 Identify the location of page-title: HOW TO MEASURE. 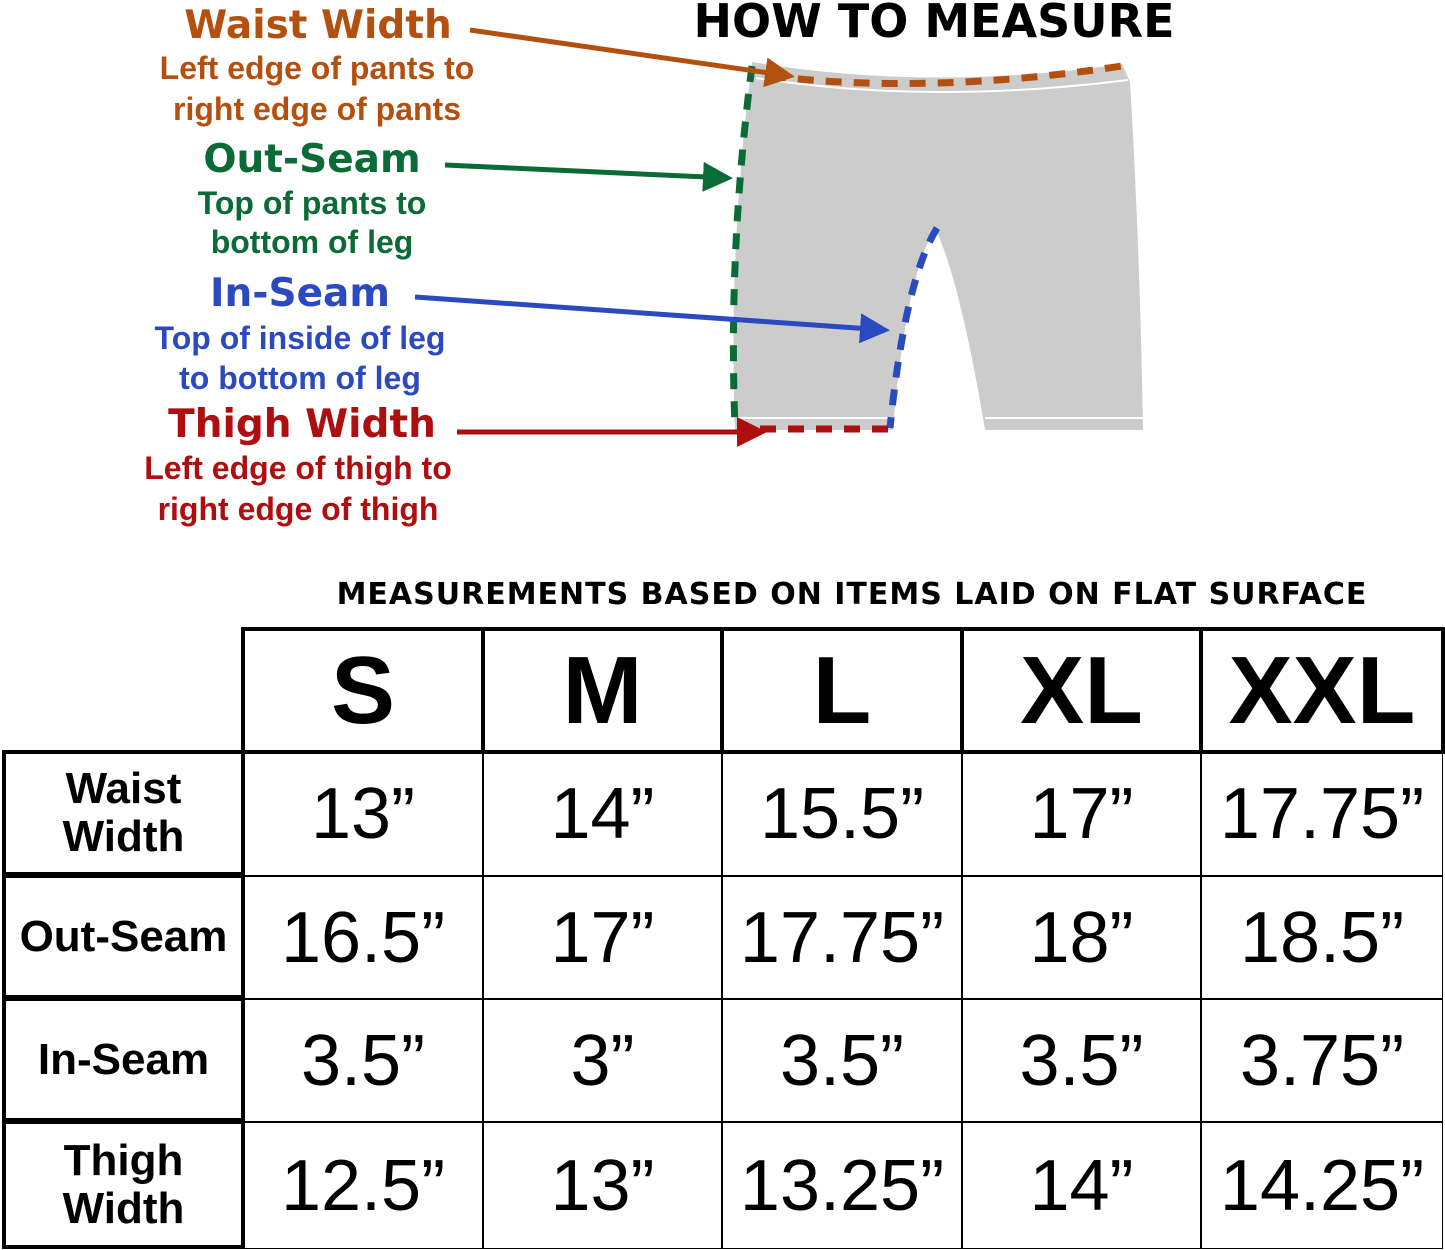
(934, 24).